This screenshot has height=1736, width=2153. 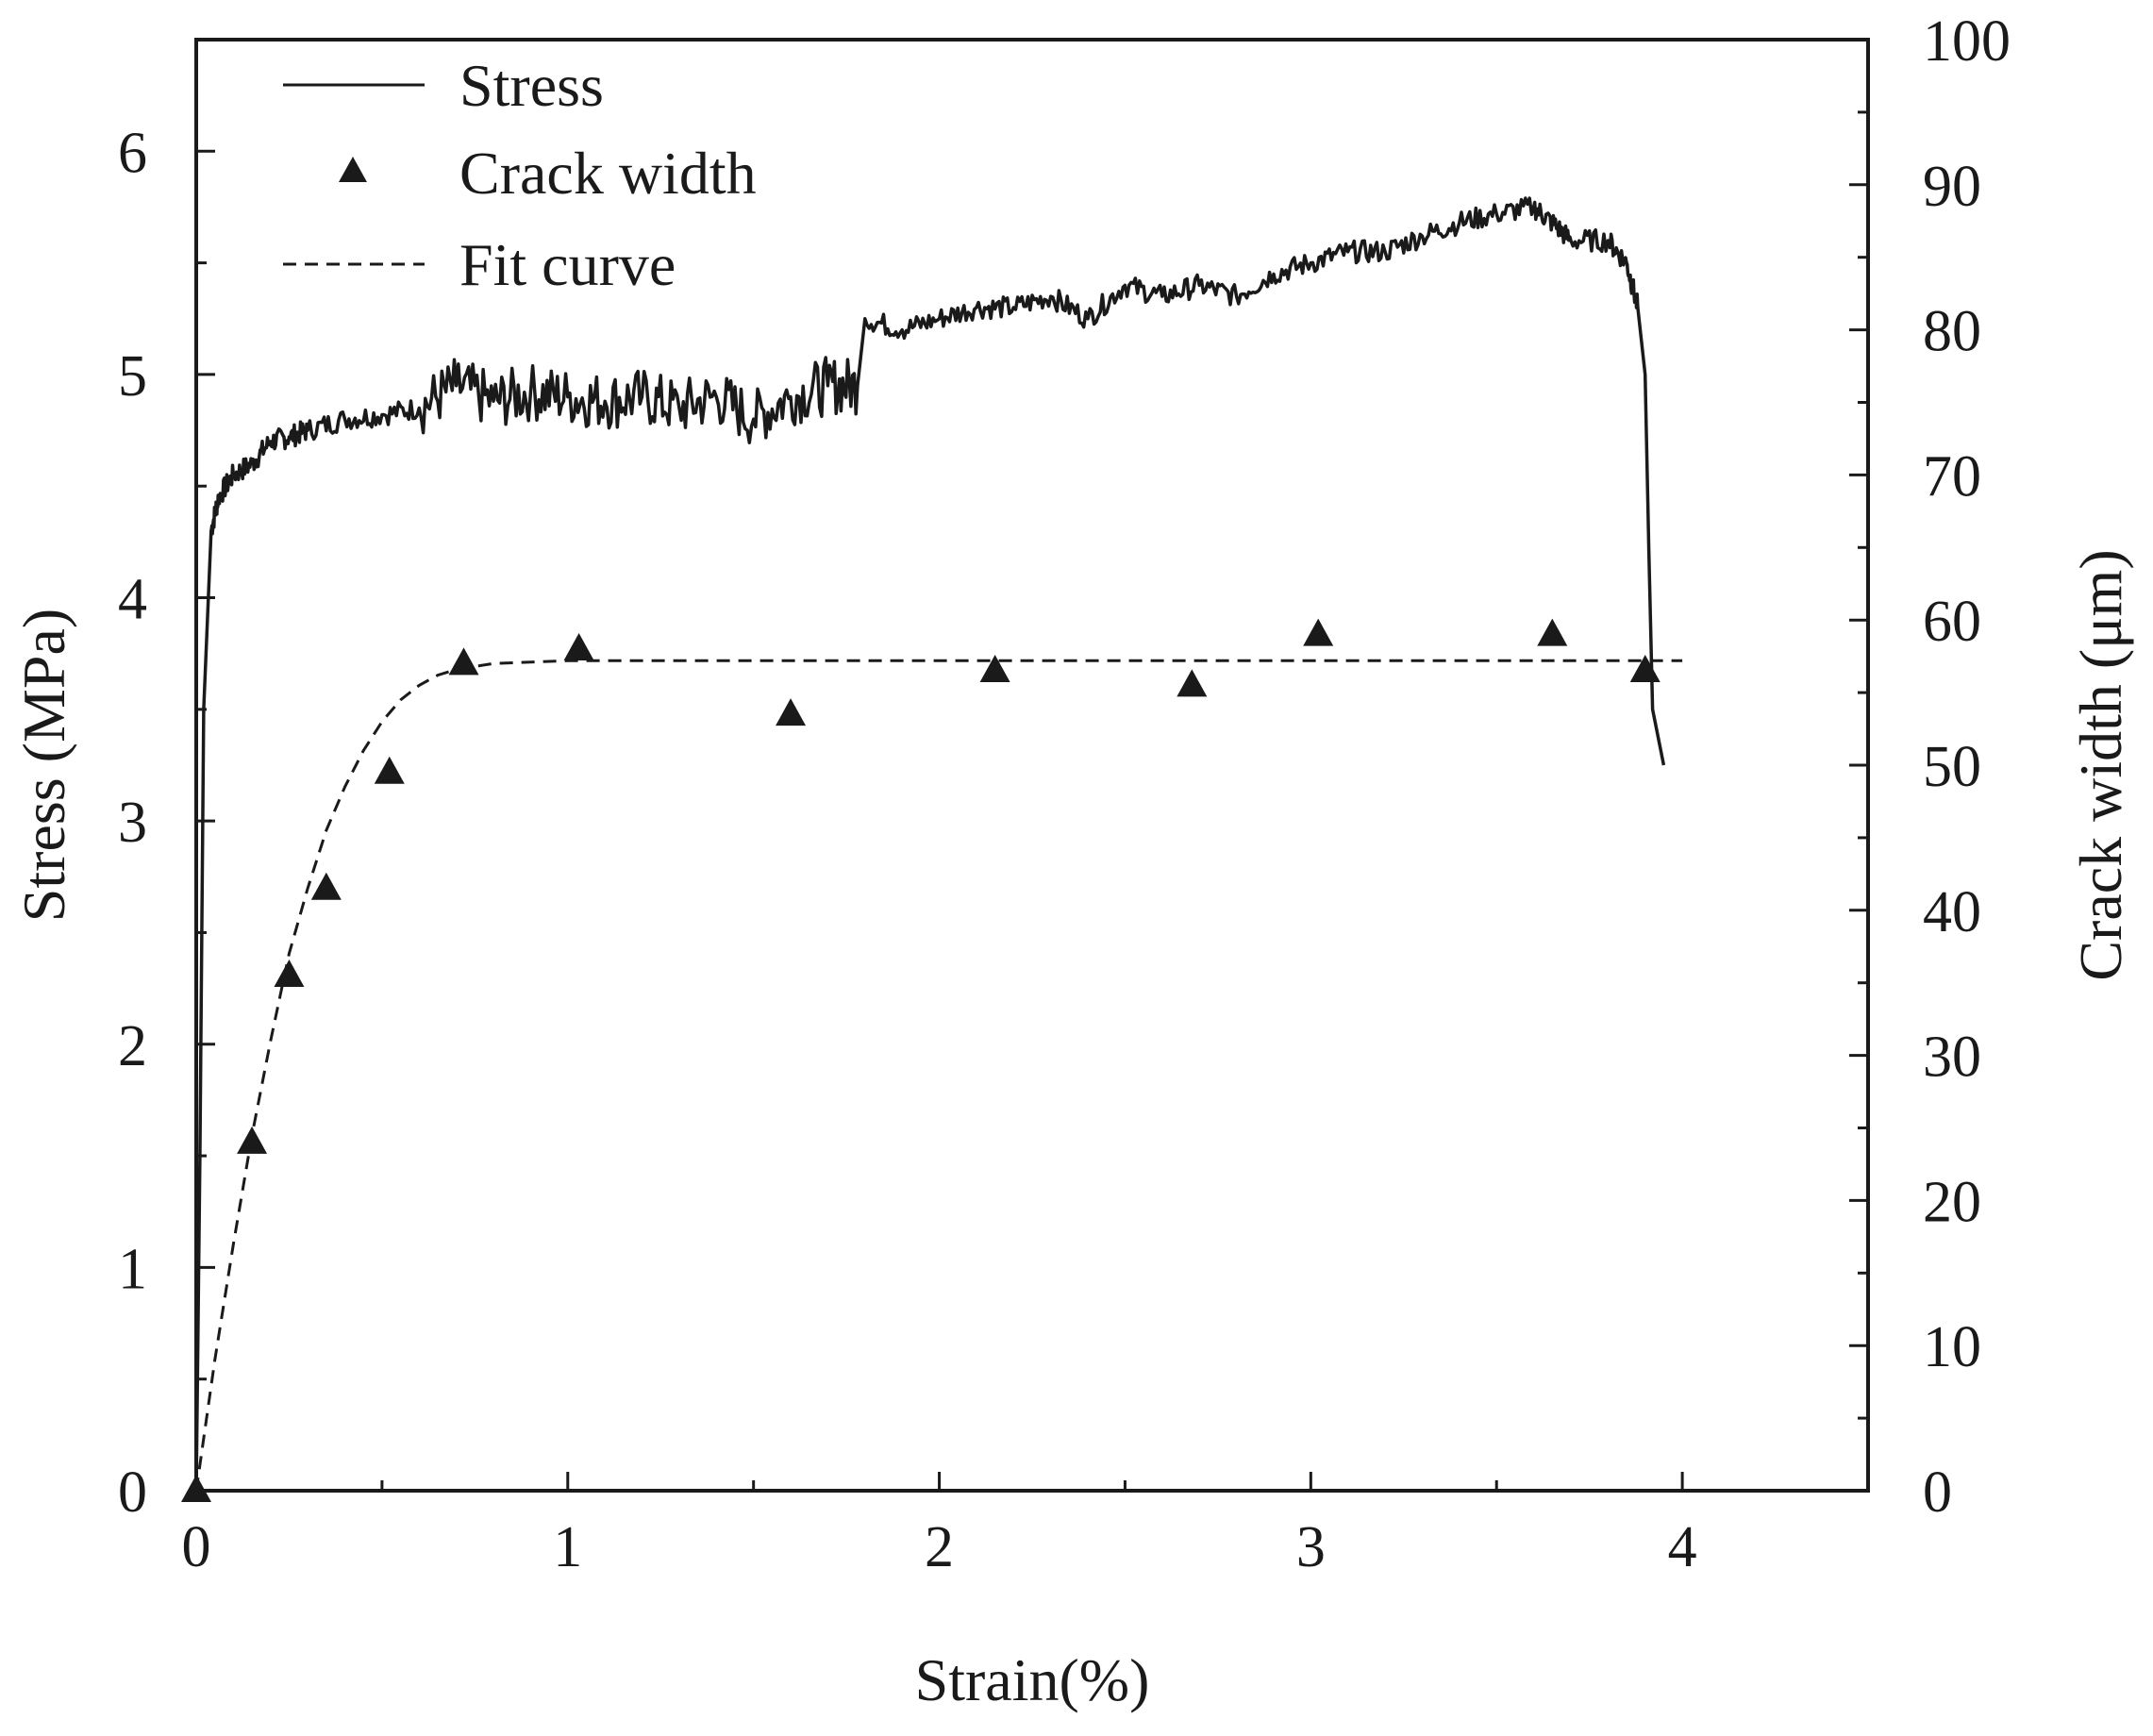 I want to click on legend-item-fit-curve: Fit curve, so click(x=479, y=264).